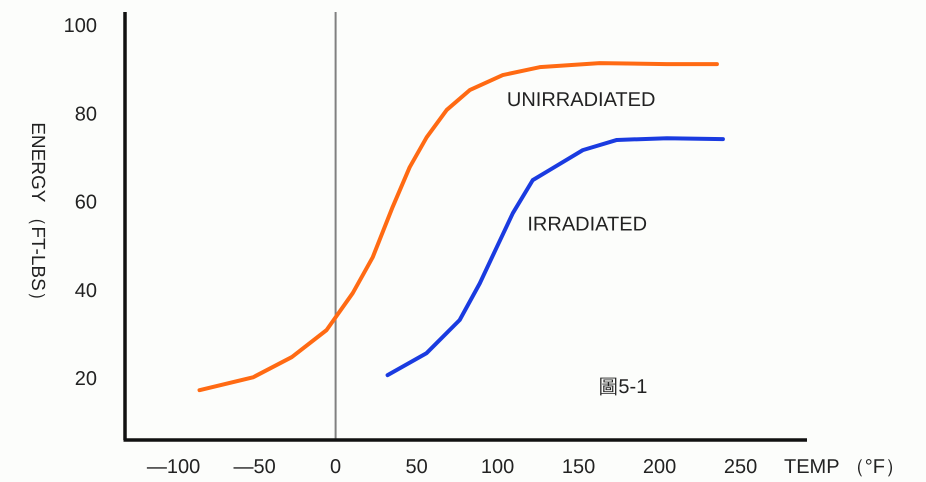  What do you see at coordinates (581, 100) in the screenshot?
I see `series-label: UNIRRADIATED` at bounding box center [581, 100].